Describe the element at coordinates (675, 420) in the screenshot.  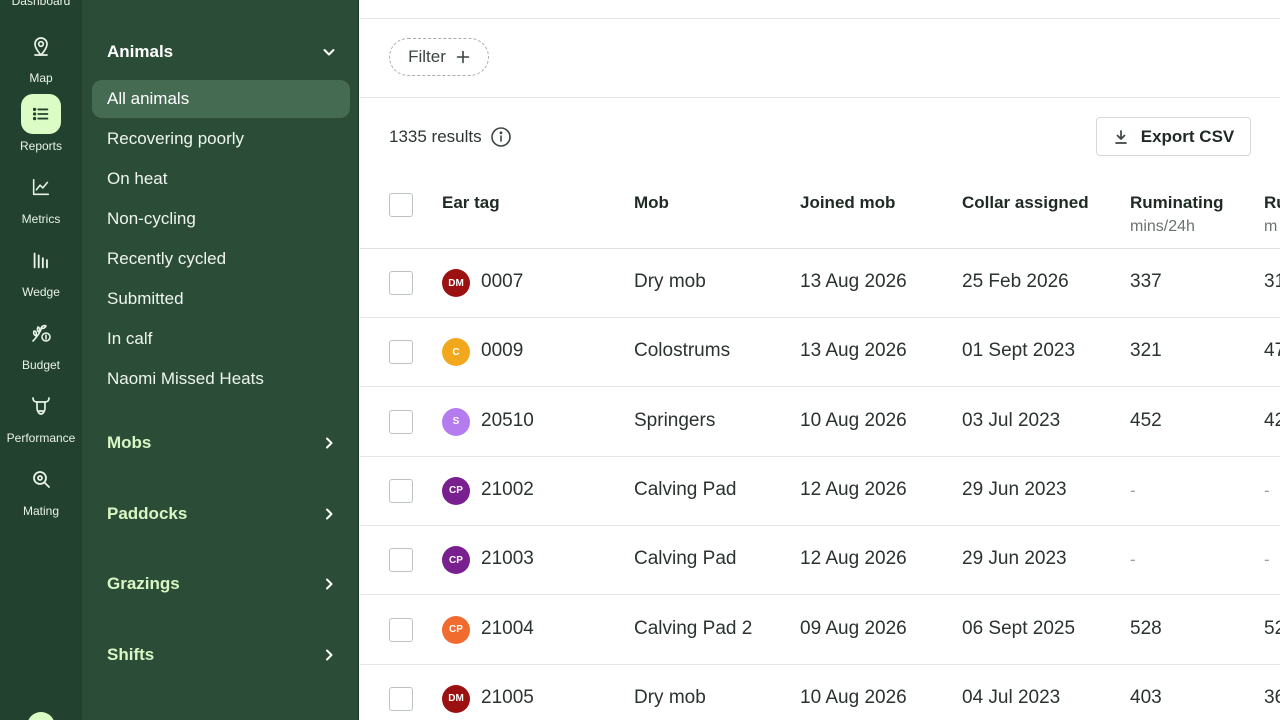
I see `cell-mob: Springers` at that location.